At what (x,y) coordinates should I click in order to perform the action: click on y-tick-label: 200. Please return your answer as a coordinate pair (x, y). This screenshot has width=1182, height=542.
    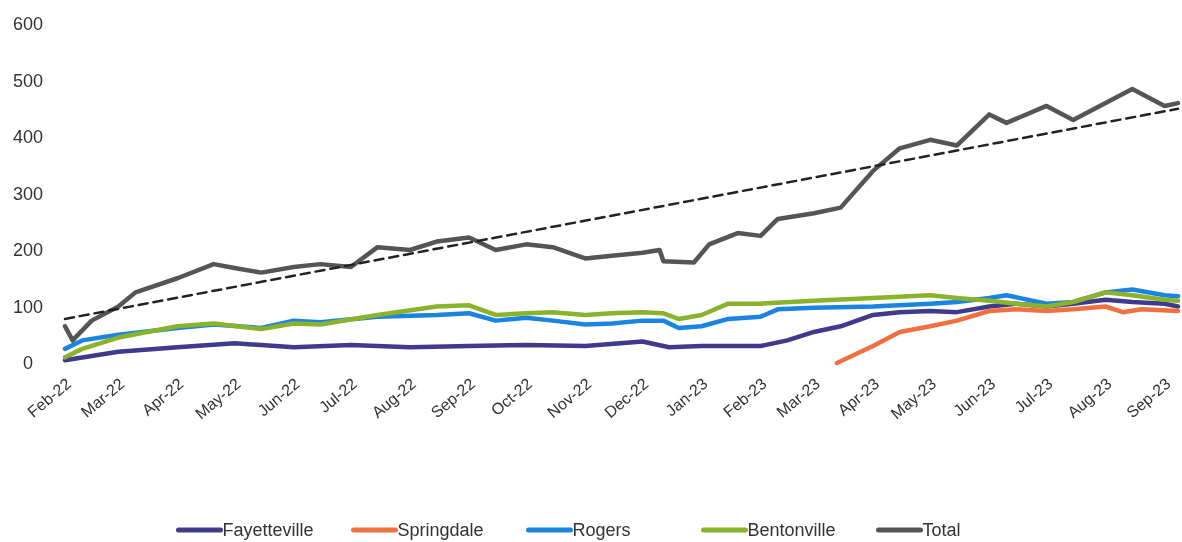
    Looking at the image, I should click on (28, 250).